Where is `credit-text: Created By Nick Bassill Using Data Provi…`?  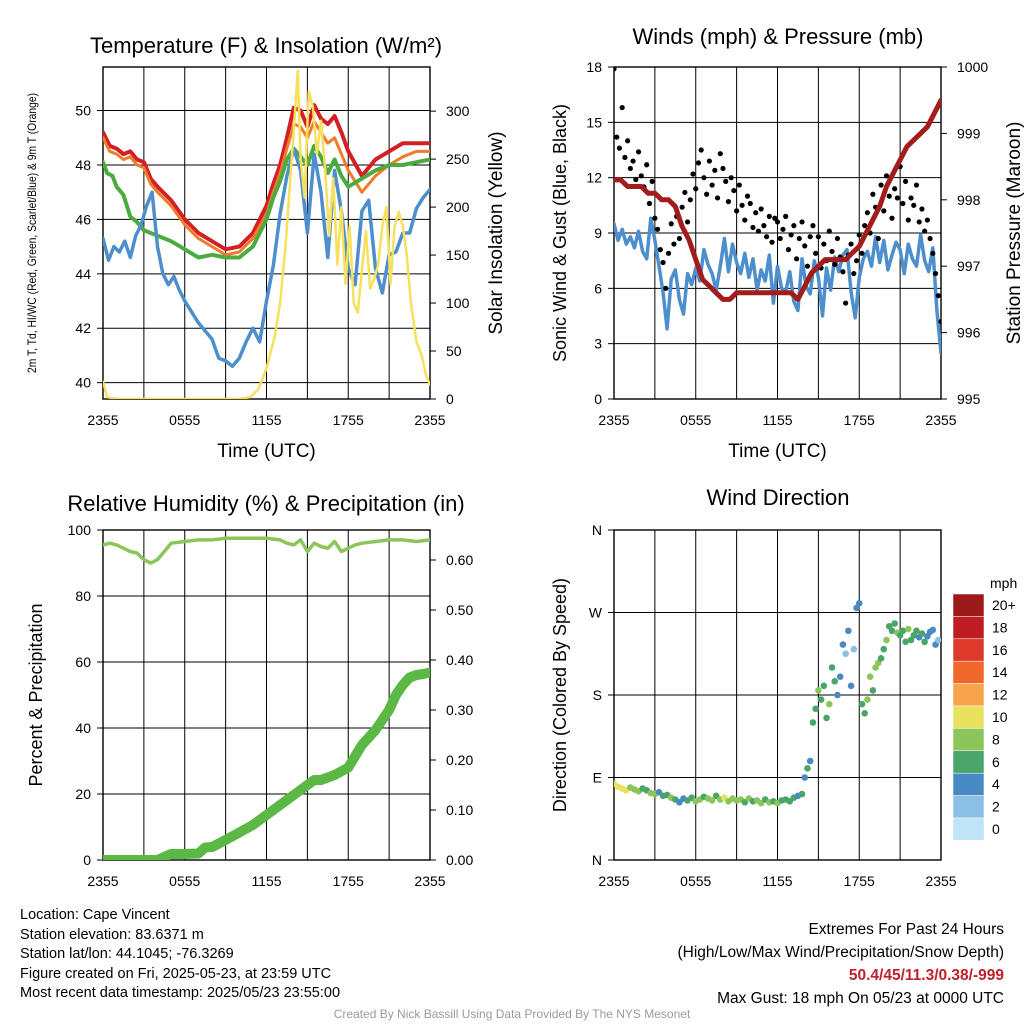 credit-text: Created By Nick Bassill Using Data Provi… is located at coordinates (512, 1014).